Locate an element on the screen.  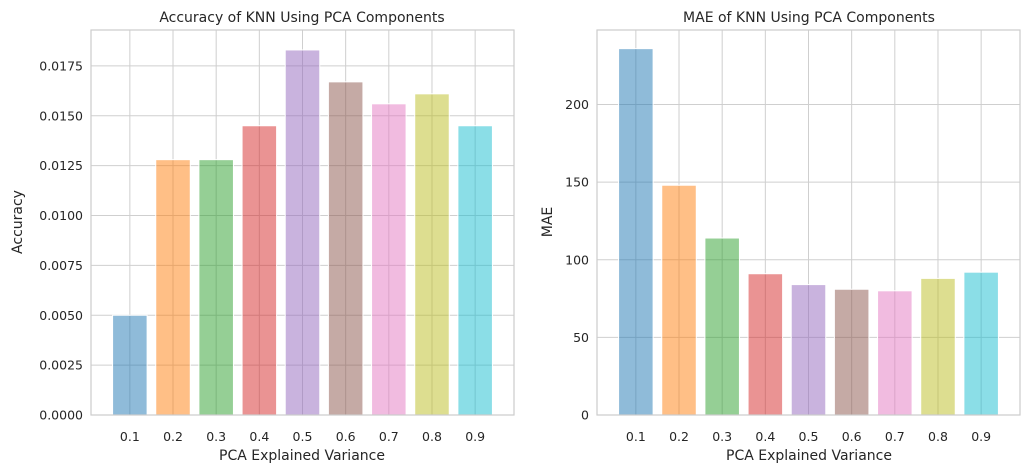
mae-bar-0.1 is located at coordinates (636, 232).